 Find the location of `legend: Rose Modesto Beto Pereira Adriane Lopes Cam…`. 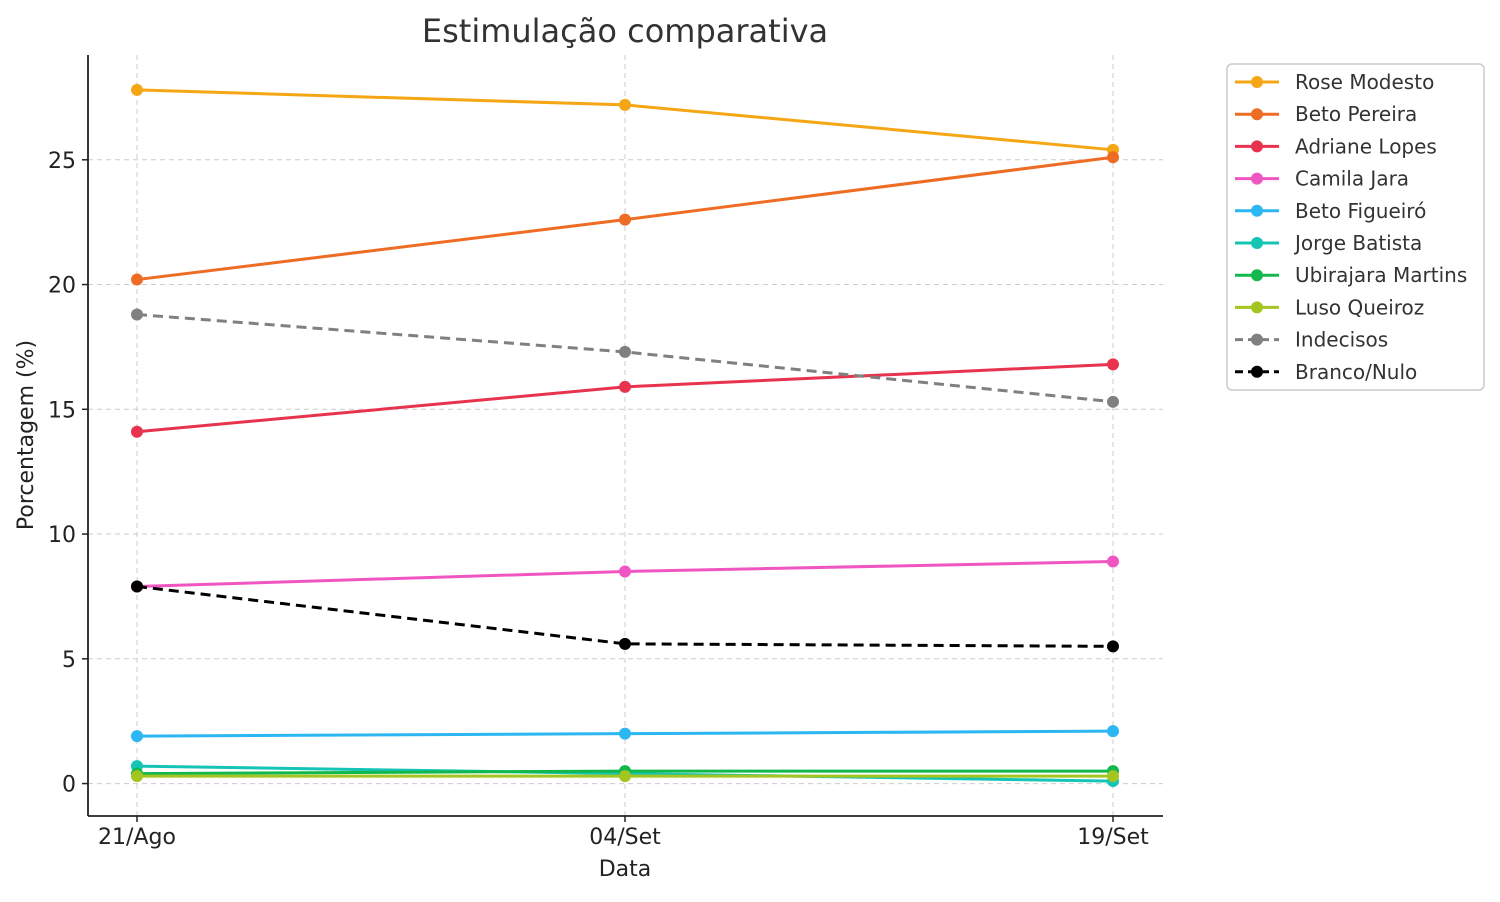

legend: Rose Modesto Beto Pereira Adriane Lopes Cam… is located at coordinates (1355, 227).